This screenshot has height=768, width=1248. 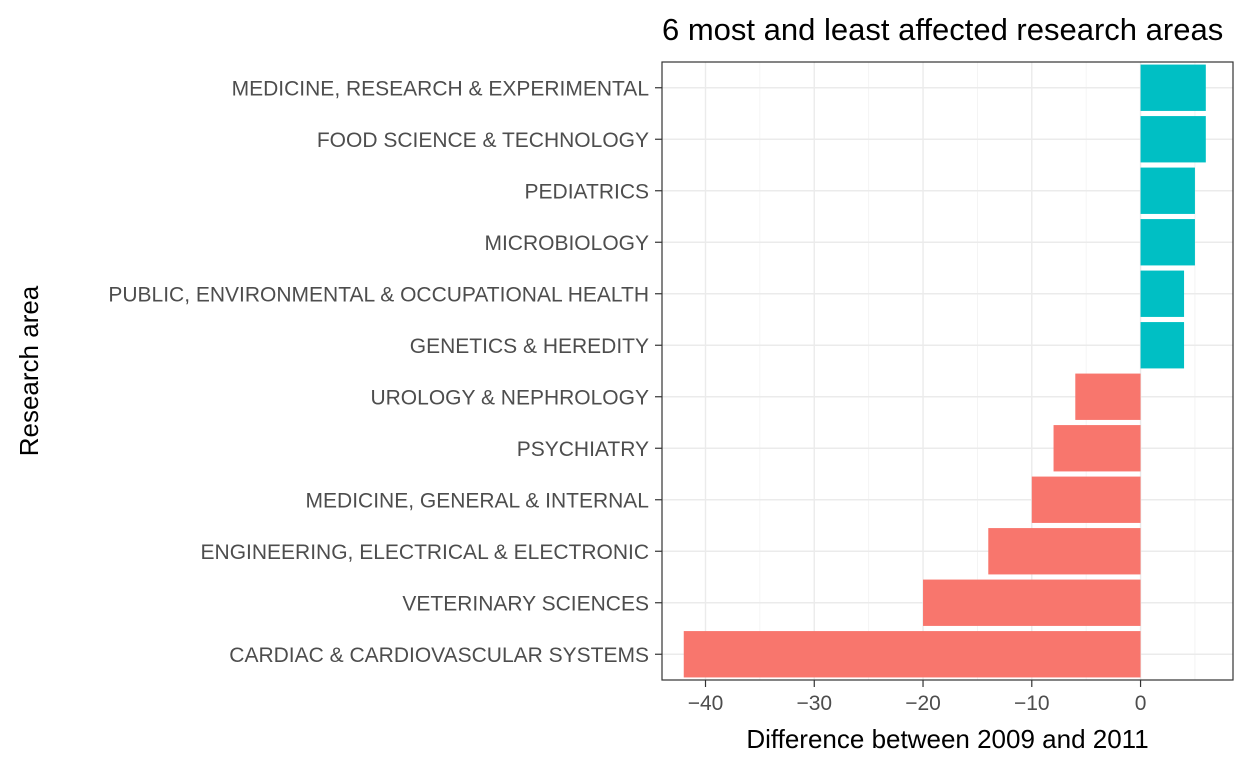 What do you see at coordinates (583, 449) in the screenshot?
I see `y-tick-label: PSYCHIATRY` at bounding box center [583, 449].